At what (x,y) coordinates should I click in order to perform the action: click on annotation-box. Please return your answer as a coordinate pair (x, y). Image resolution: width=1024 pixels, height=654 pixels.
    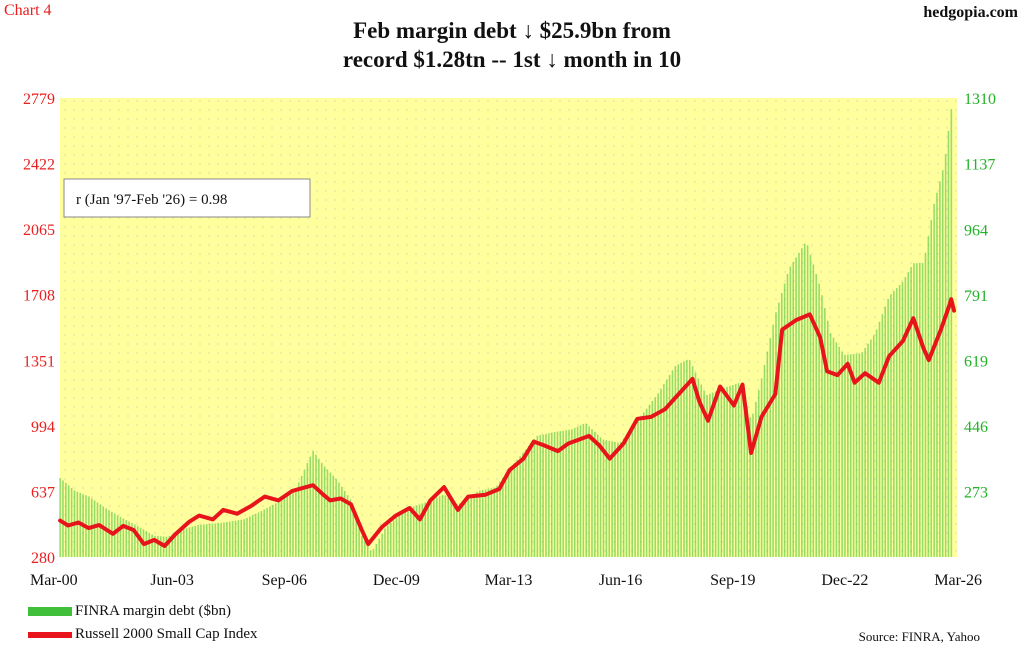
    Looking at the image, I should click on (187, 198).